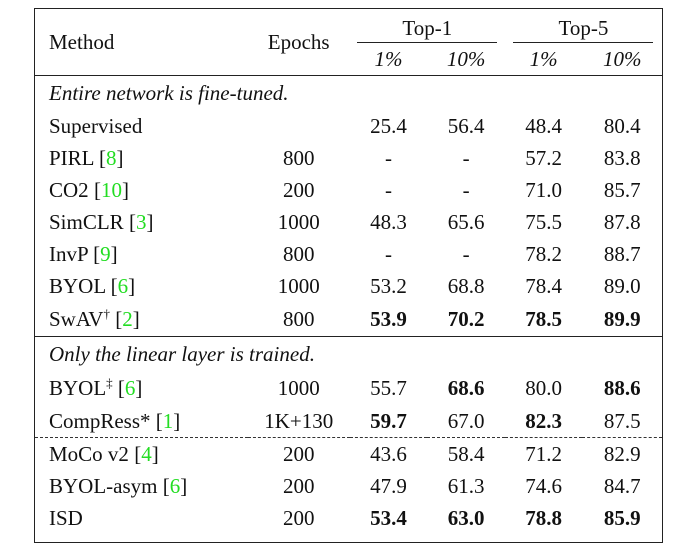  Describe the element at coordinates (92, 285) in the screenshot. I see `method-cell: BYOL [6]` at that location.